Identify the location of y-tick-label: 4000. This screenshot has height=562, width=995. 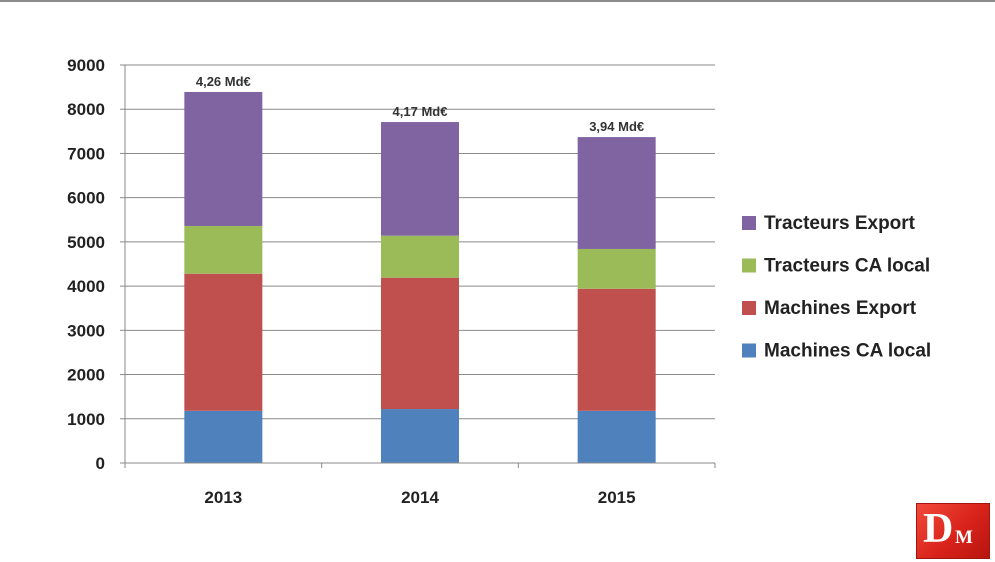
(86, 286).